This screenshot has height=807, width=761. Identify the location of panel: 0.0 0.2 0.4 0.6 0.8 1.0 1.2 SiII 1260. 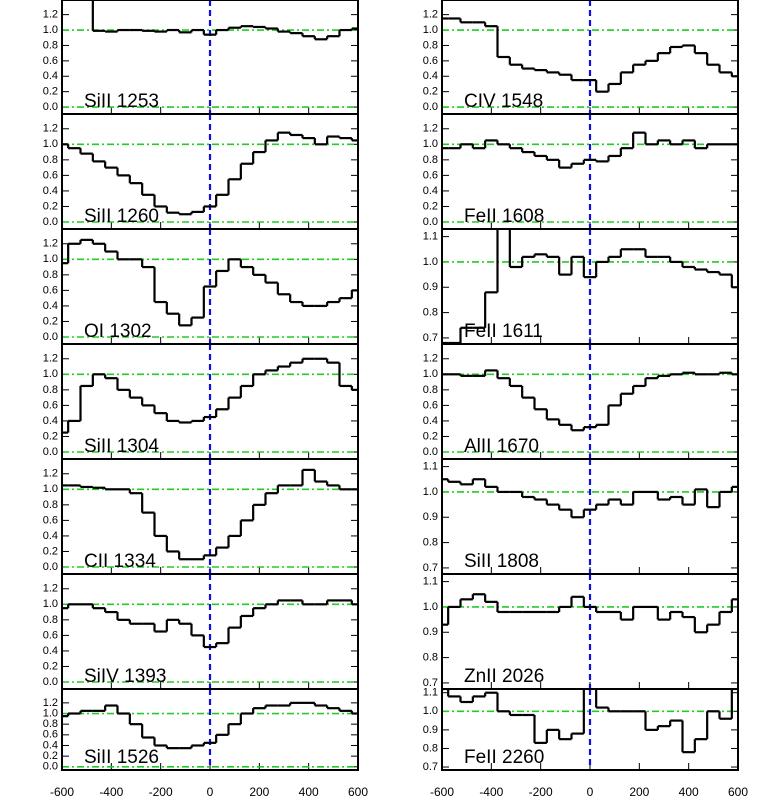
(201, 171).